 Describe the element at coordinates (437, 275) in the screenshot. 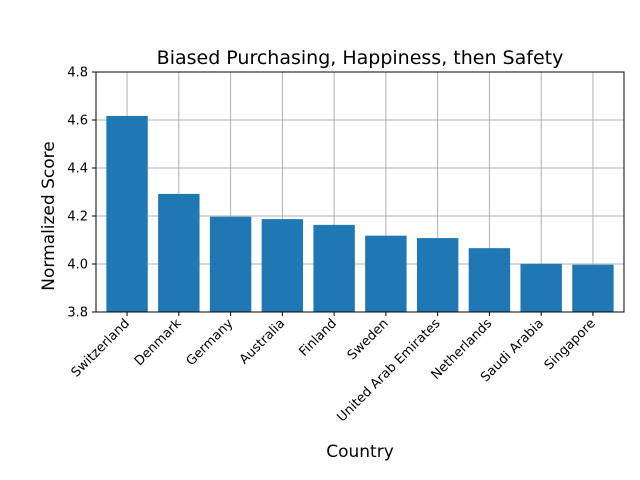

I see `bar-united-arab-emirates` at that location.